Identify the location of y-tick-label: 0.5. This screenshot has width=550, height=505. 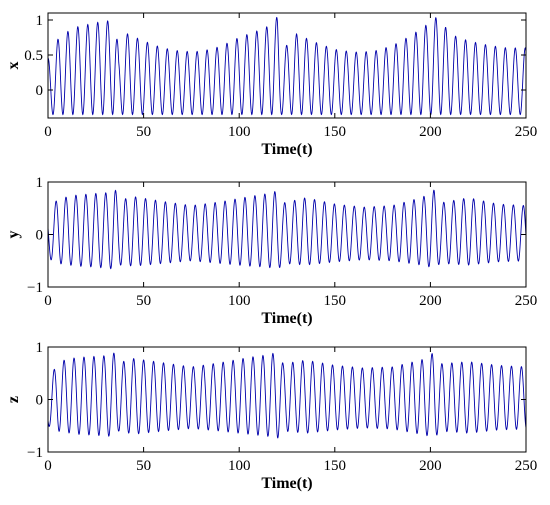
(33, 56).